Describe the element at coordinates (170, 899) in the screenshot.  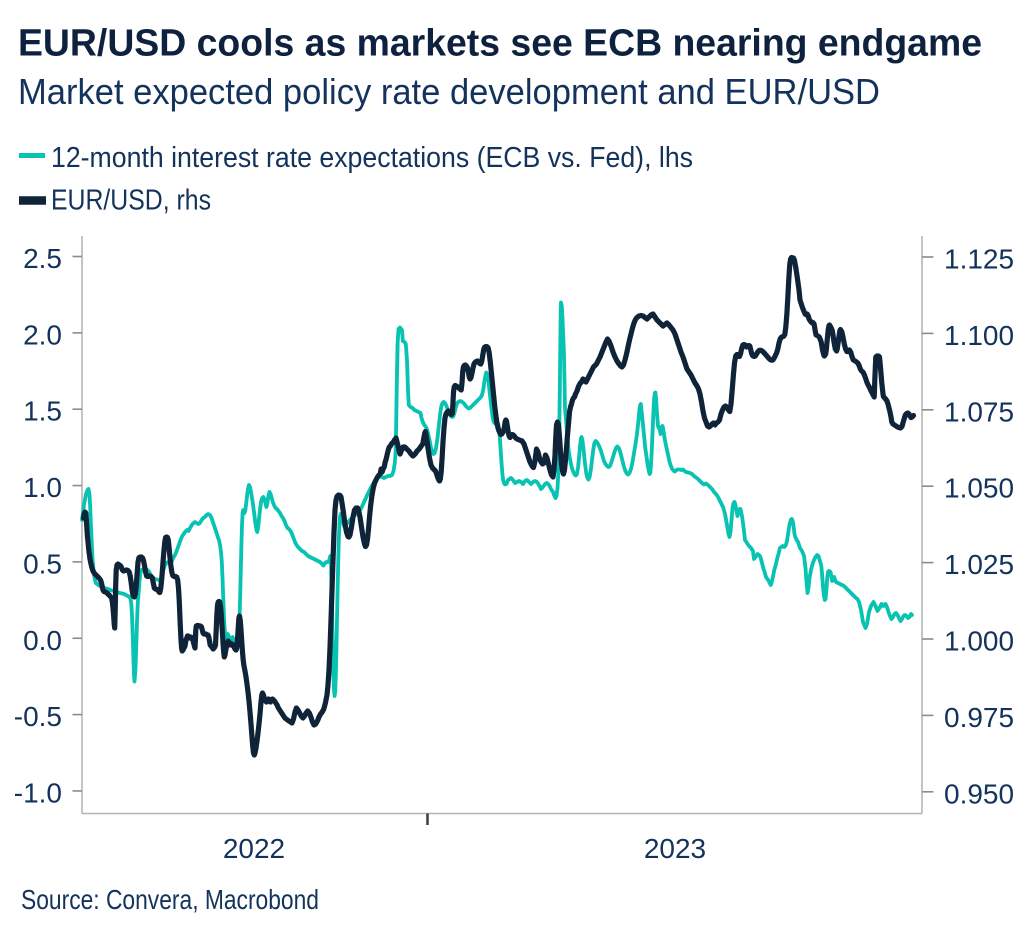
I see `svg-text: Source: Convera, Macrobond` at that location.